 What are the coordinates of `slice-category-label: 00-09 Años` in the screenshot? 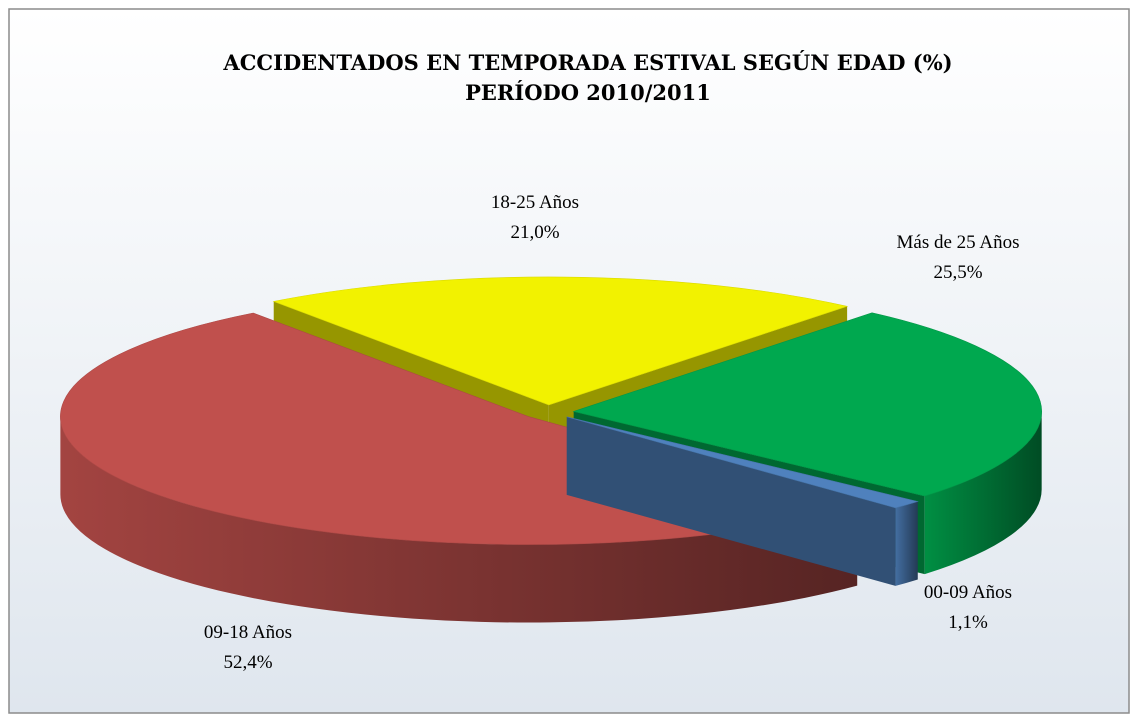 It's located at (968, 592).